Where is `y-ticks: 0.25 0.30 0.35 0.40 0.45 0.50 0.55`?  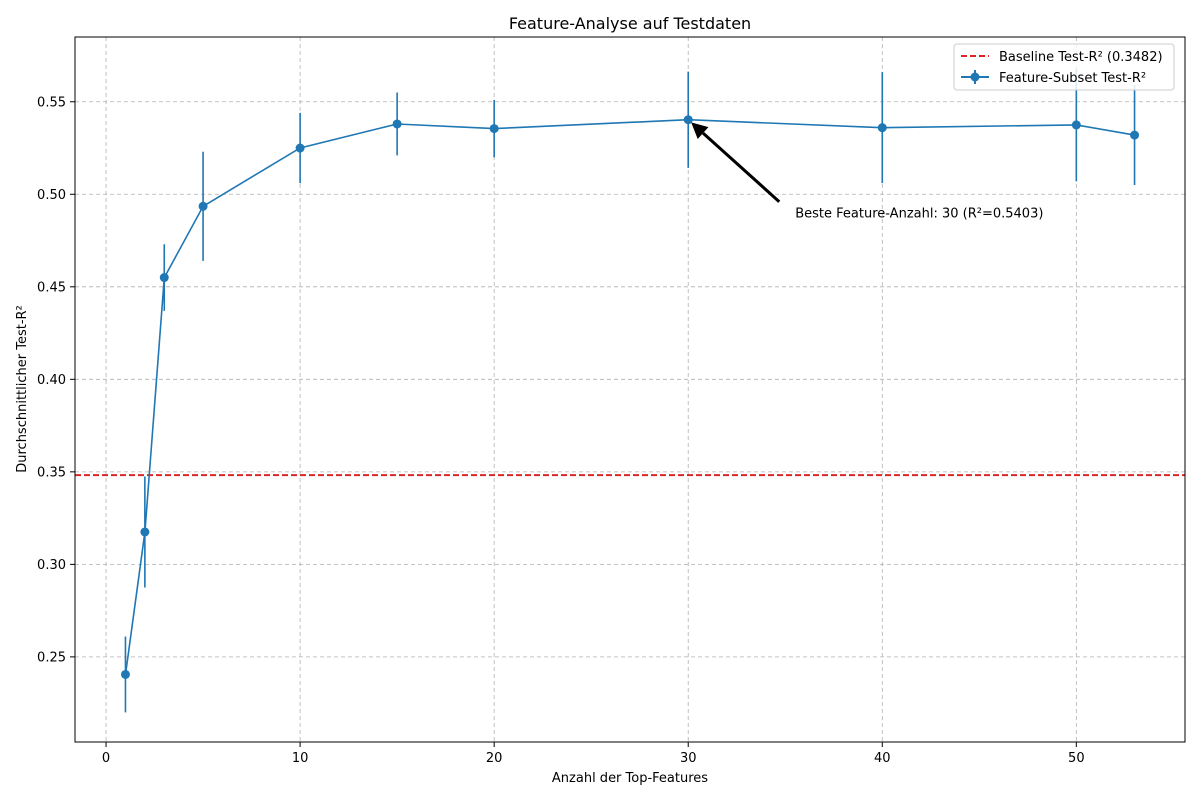
y-ticks: 0.25 0.30 0.35 0.40 0.45 0.50 0.55 is located at coordinates (56, 380).